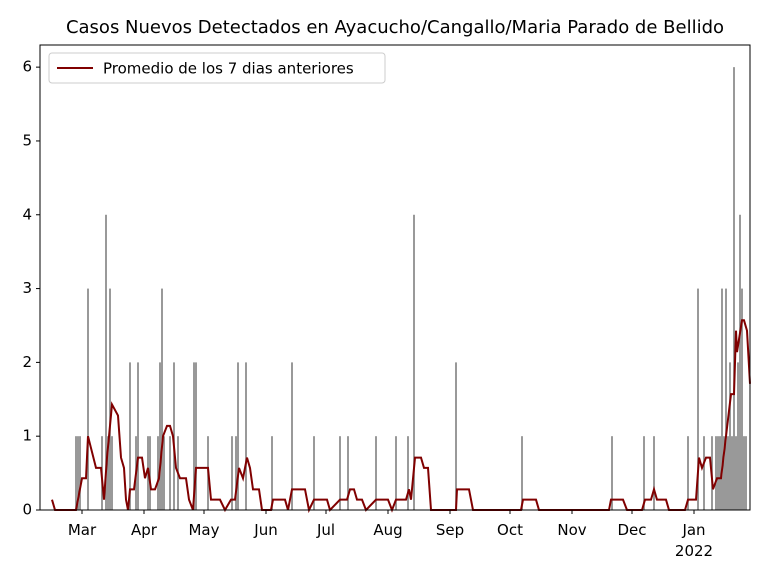  I want to click on x-tick-label: Apr, so click(144, 530).